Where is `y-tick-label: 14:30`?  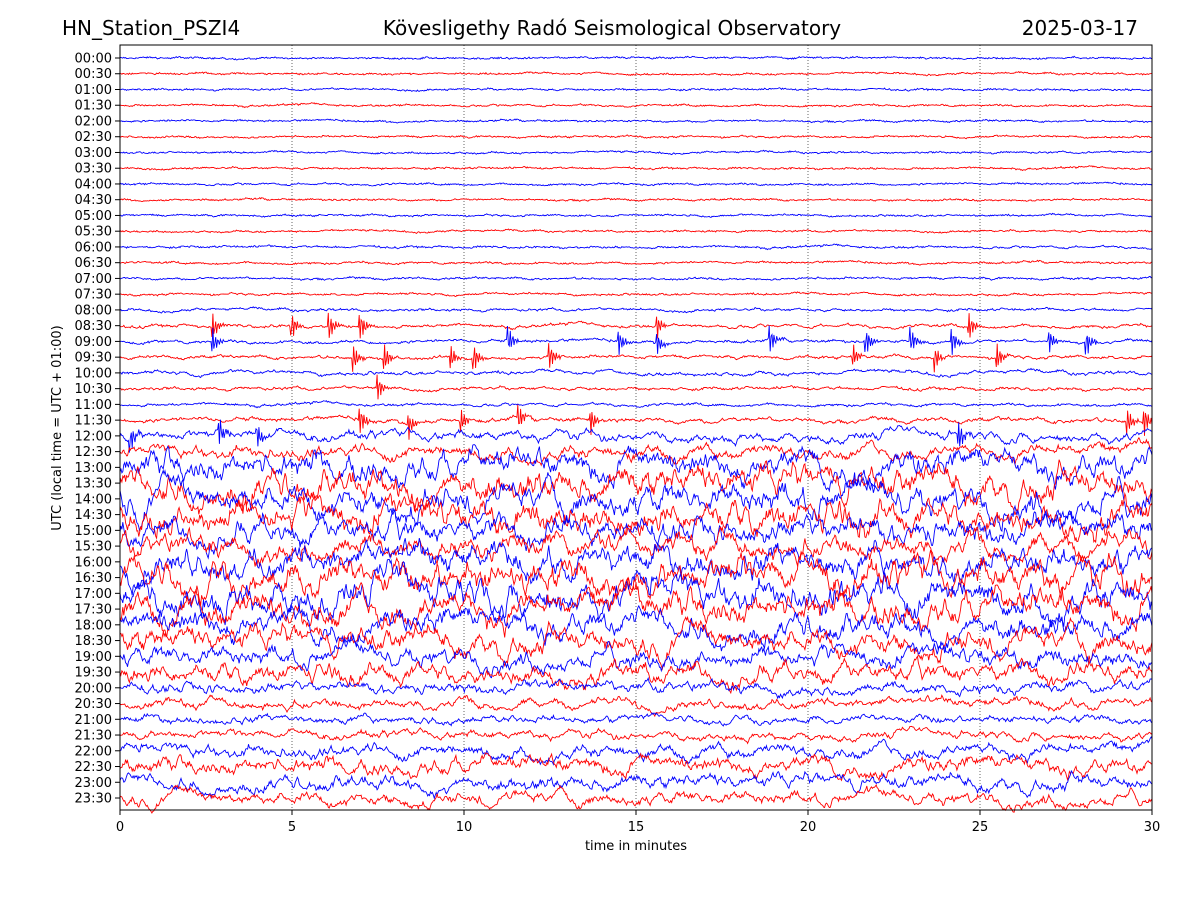
y-tick-label: 14:30 is located at coordinates (93, 515).